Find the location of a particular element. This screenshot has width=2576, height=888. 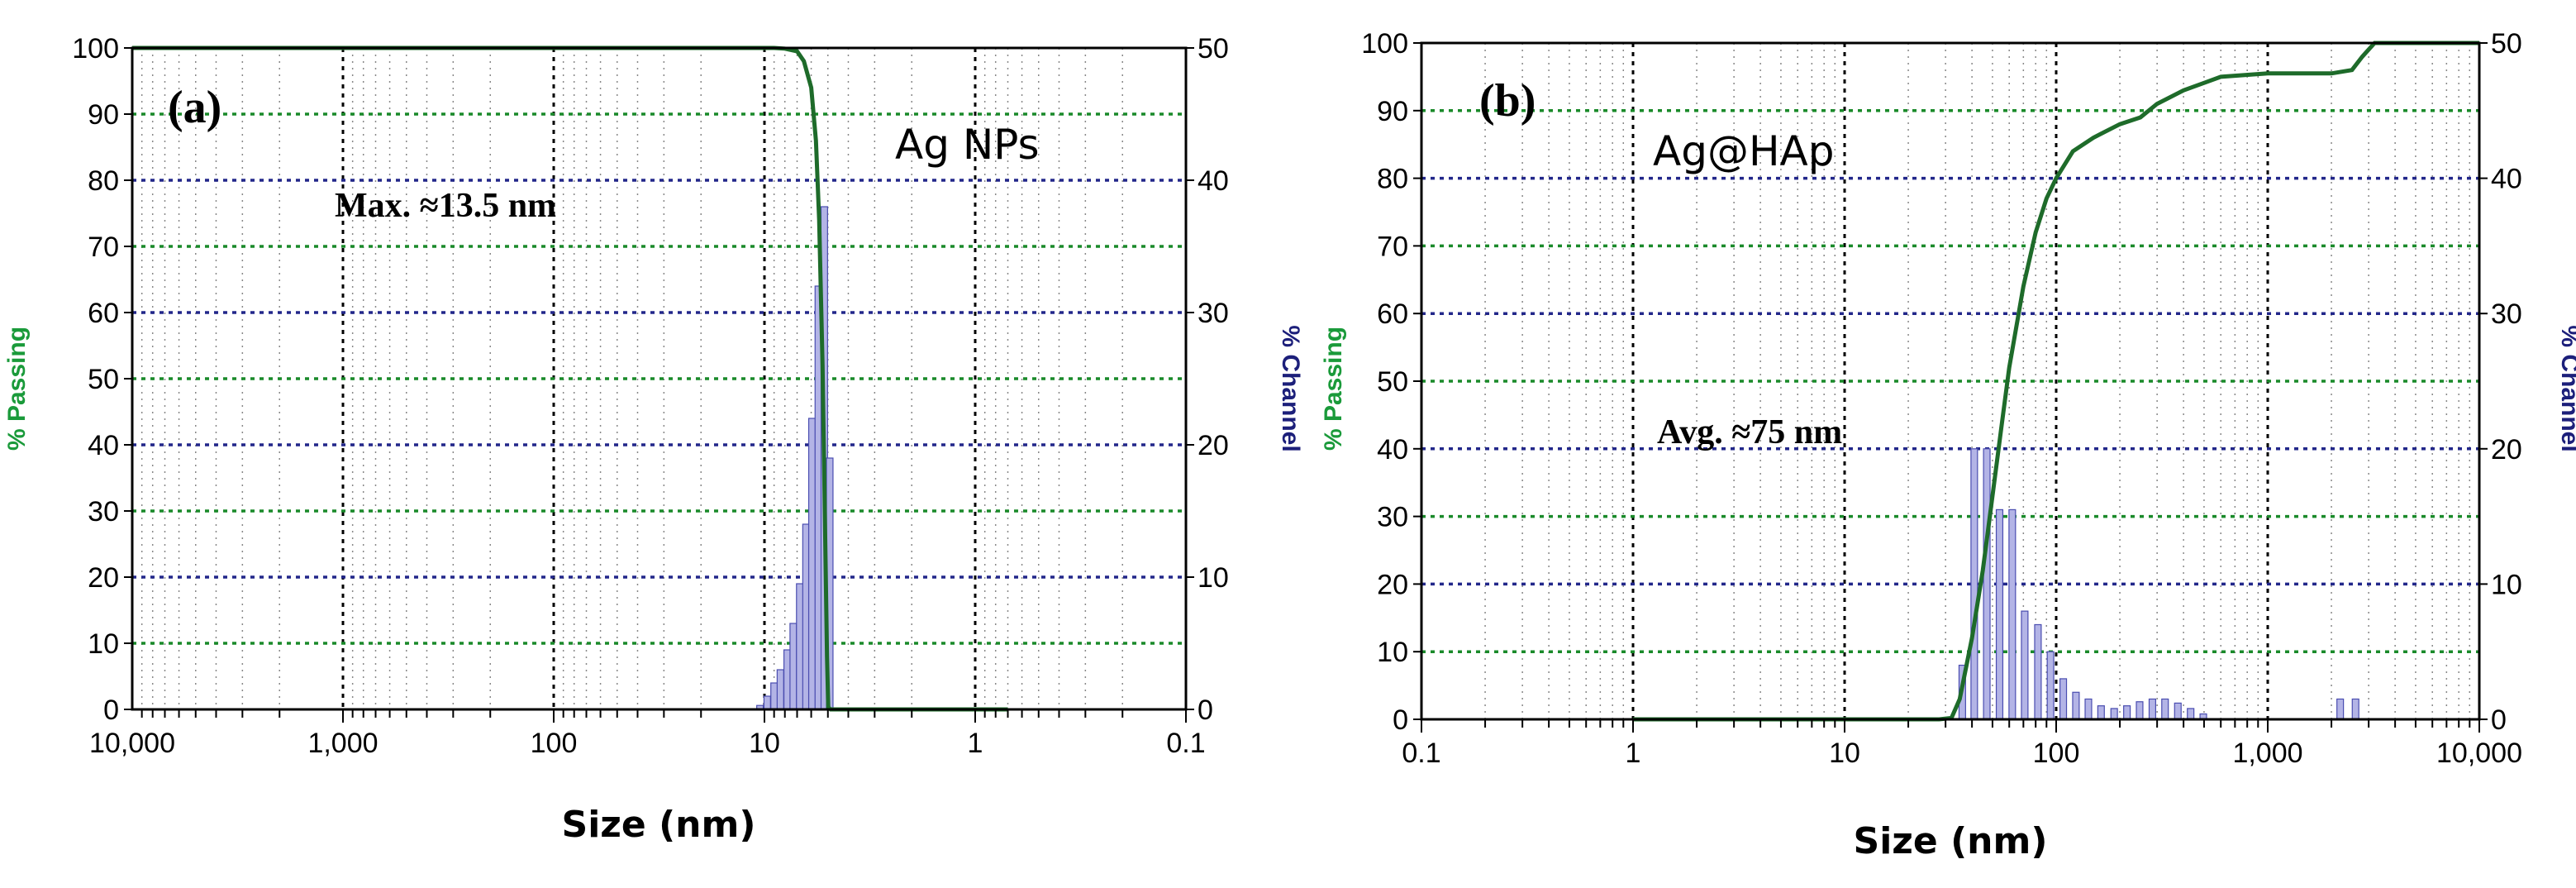

y-left-tick-b-6: 60 is located at coordinates (1393, 314).